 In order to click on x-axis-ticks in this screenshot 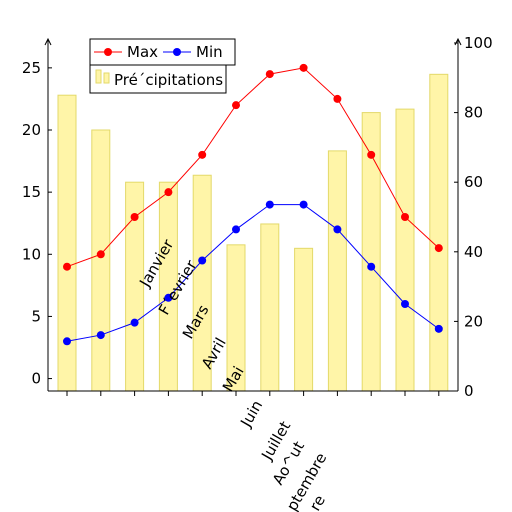, I will do `click(253, 393)`.